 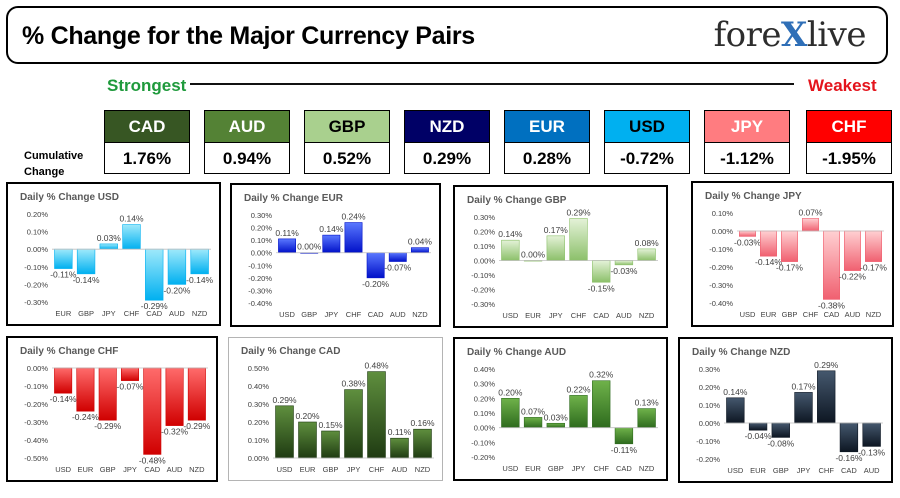 I want to click on data-label: -0.48%, so click(x=152, y=460).